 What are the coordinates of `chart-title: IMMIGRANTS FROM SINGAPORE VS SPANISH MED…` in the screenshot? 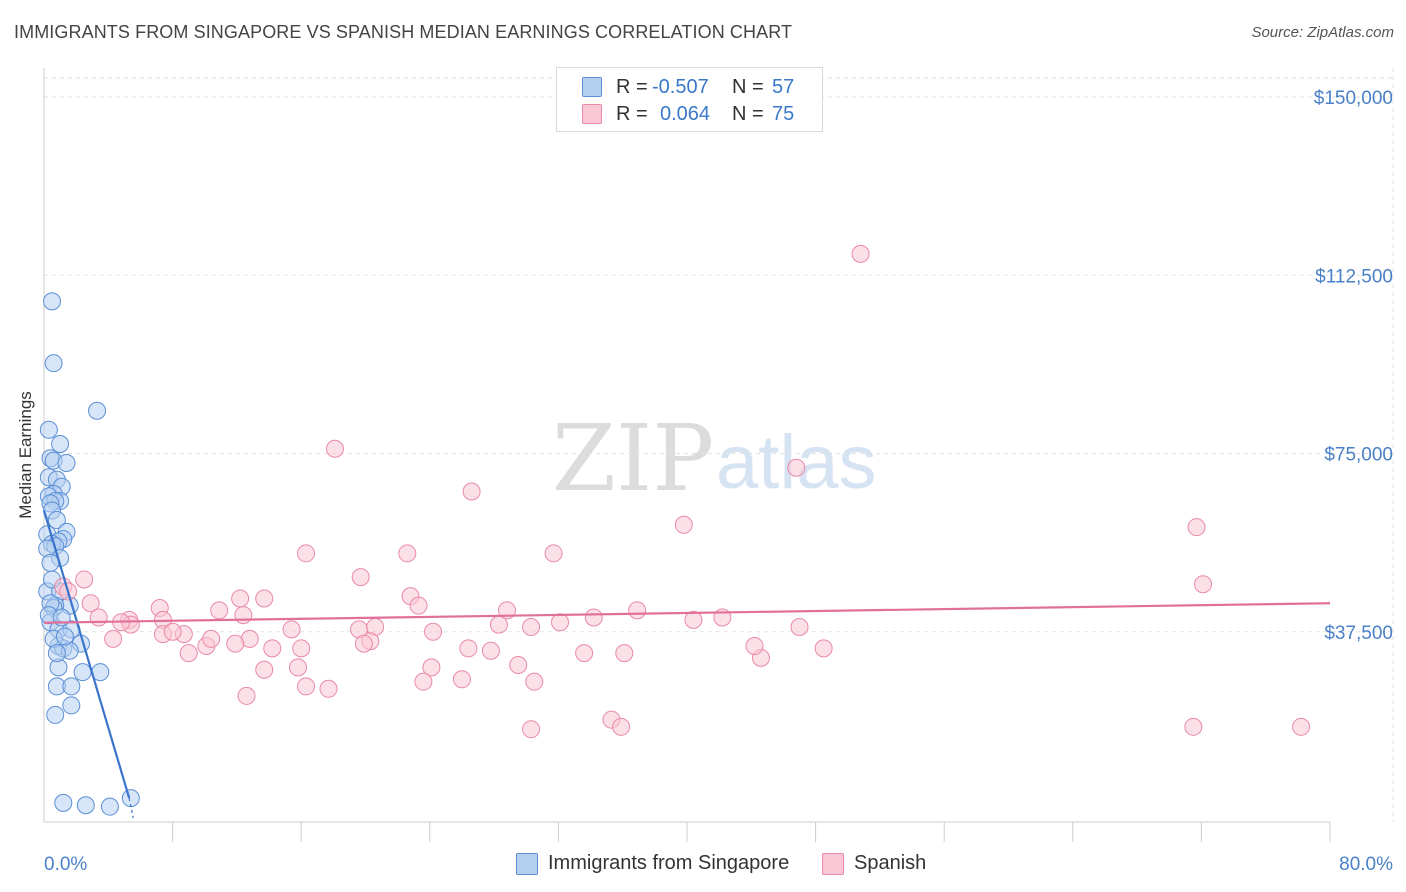 It's located at (403, 32).